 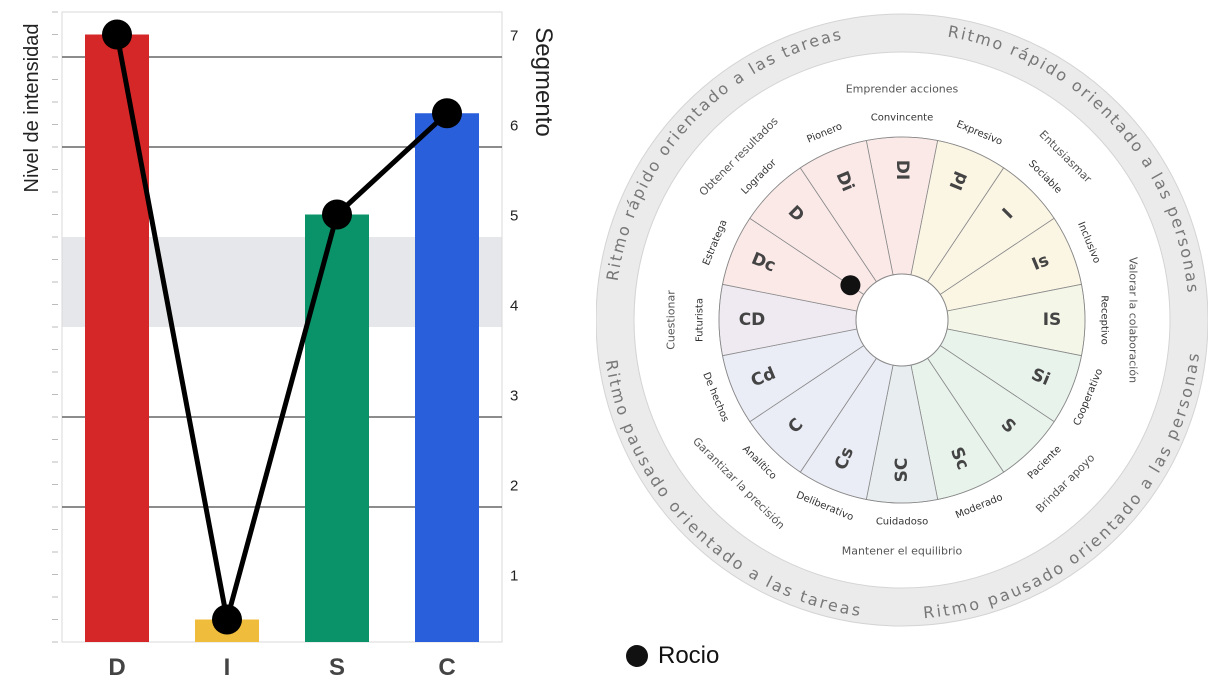 What do you see at coordinates (543, 81) in the screenshot?
I see `y2-axis-label: Segmento` at bounding box center [543, 81].